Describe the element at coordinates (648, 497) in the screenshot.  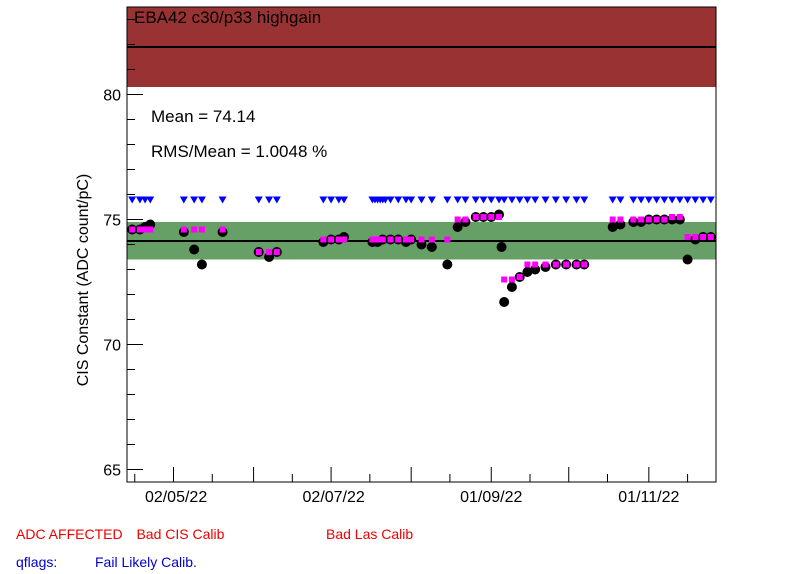
I see `x-tick-label: 01/11/22` at that location.